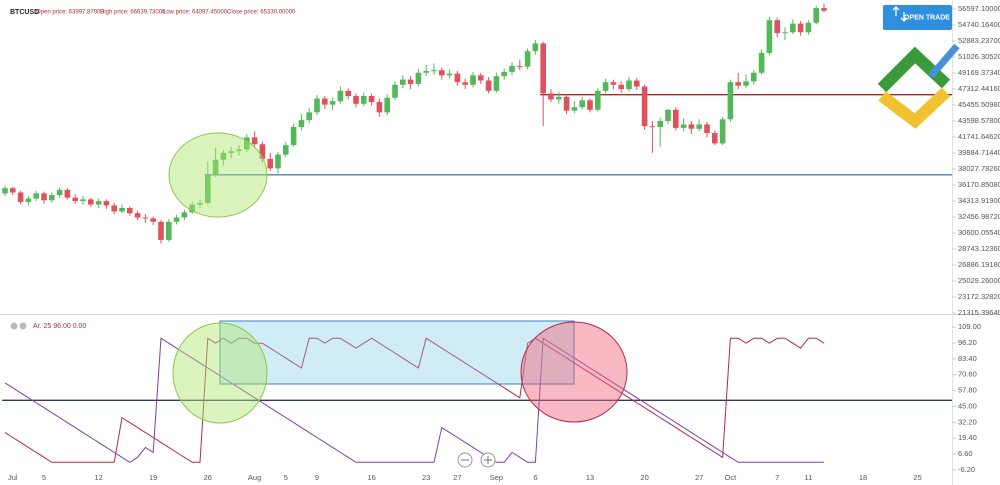 The image size is (1000, 485). I want to click on high-price: High price: 66639.73000, so click(133, 13).